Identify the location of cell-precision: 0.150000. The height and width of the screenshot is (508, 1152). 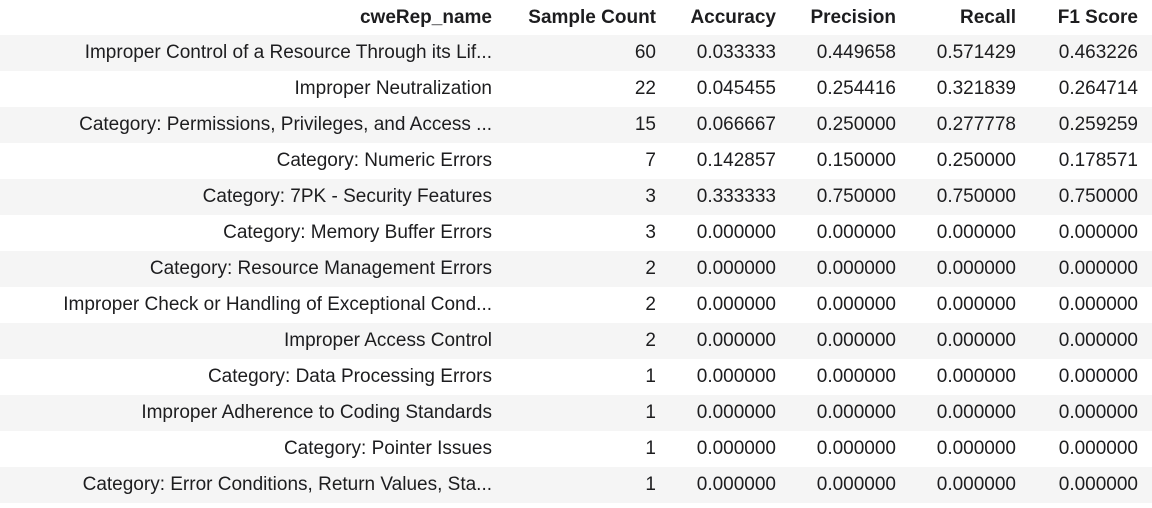
(856, 160).